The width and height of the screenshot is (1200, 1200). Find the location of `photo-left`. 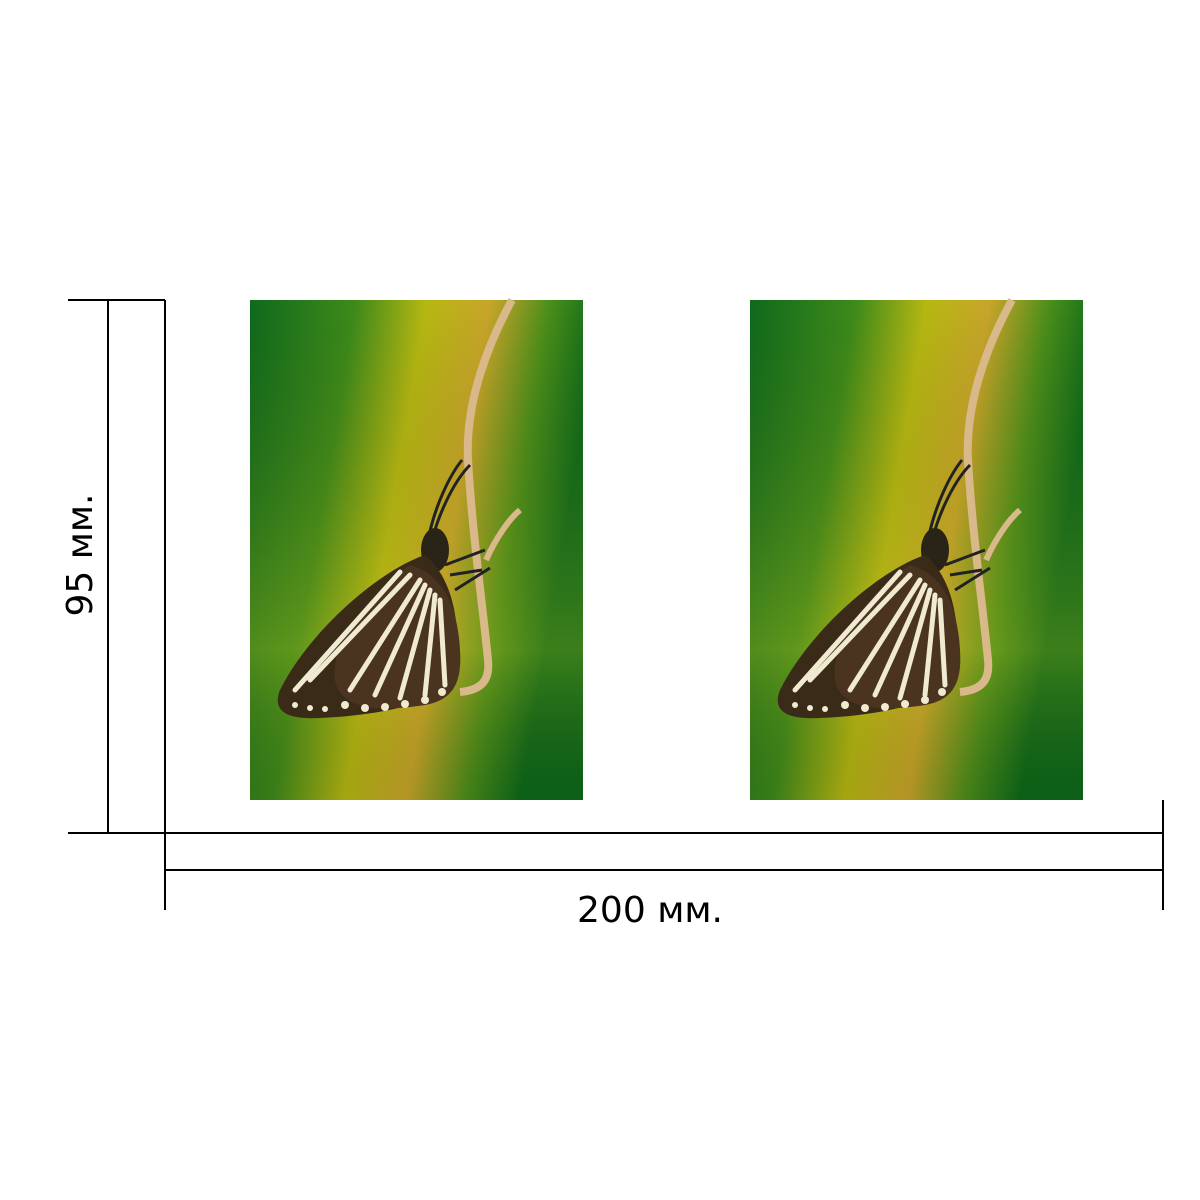

photo-left is located at coordinates (416, 550).